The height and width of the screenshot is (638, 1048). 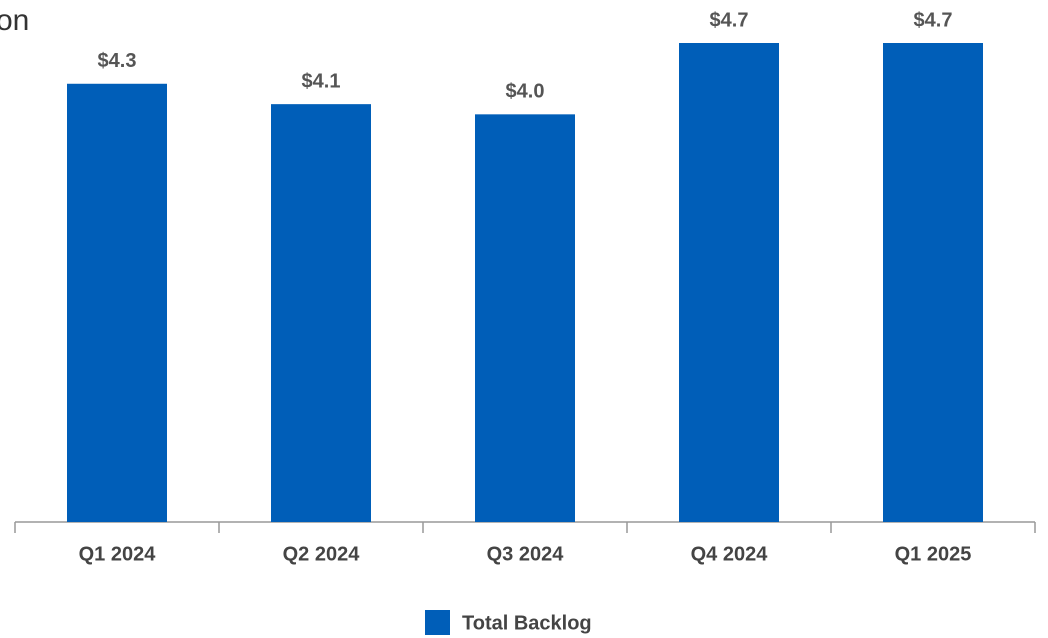 I want to click on value-label: $4.3, so click(x=117, y=61).